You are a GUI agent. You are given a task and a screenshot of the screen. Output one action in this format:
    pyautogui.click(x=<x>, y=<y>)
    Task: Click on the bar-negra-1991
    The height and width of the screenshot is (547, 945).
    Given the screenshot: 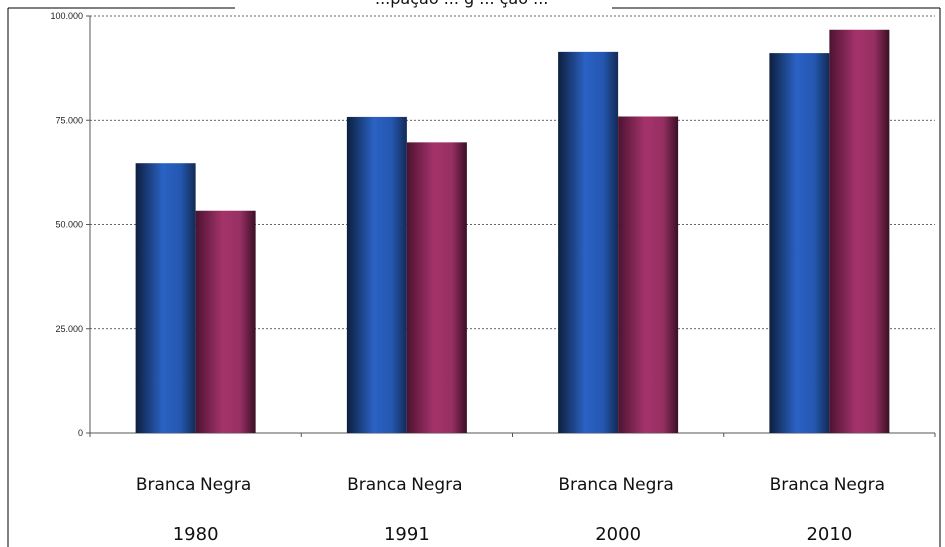 What is the action you would take?
    pyautogui.click(x=436, y=287)
    